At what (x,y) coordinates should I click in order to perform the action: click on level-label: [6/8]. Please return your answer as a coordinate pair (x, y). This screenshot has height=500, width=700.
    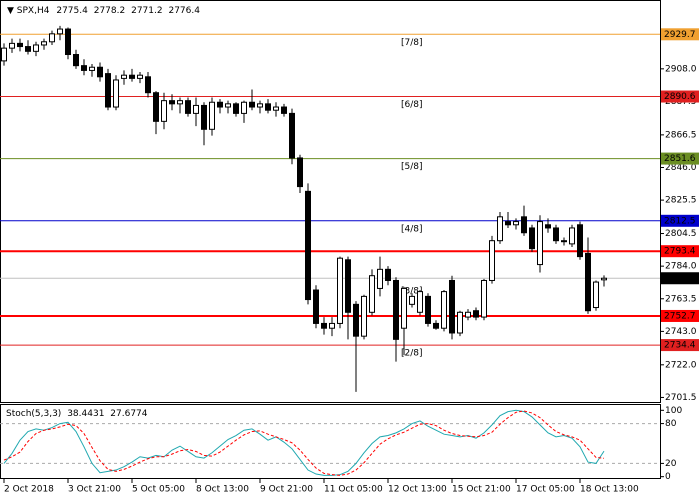
    Looking at the image, I should click on (412, 105).